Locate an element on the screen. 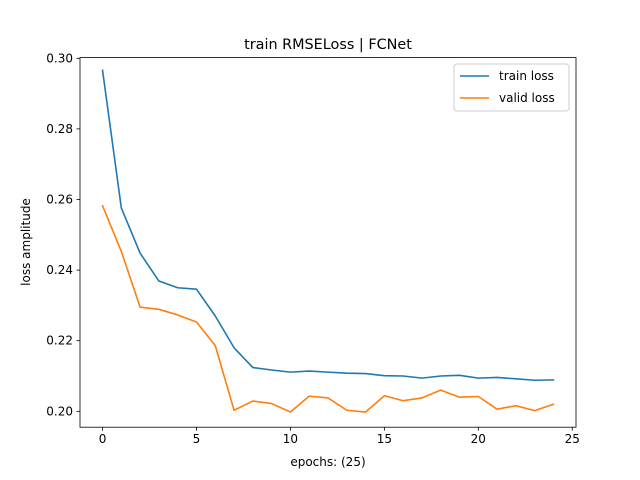 This screenshot has width=640, height=480. y-tick-label: 0.30 is located at coordinates (59, 58).